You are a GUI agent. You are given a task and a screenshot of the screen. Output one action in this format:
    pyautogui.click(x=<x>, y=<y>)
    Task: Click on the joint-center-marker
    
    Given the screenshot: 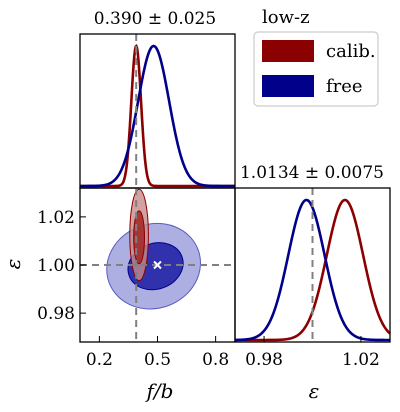 What is the action you would take?
    pyautogui.click(x=157, y=265)
    